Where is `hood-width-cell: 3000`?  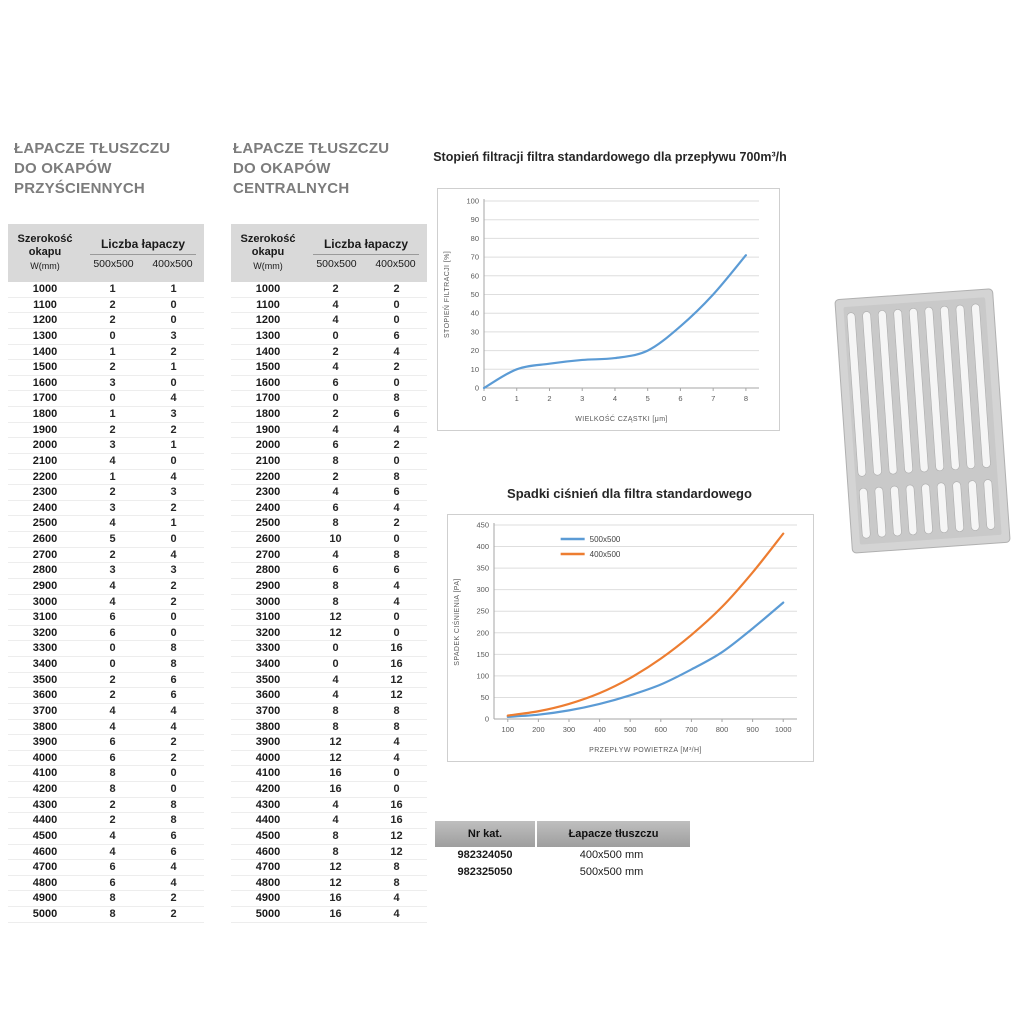
hood-width-cell: 3000 is located at coordinates (268, 601).